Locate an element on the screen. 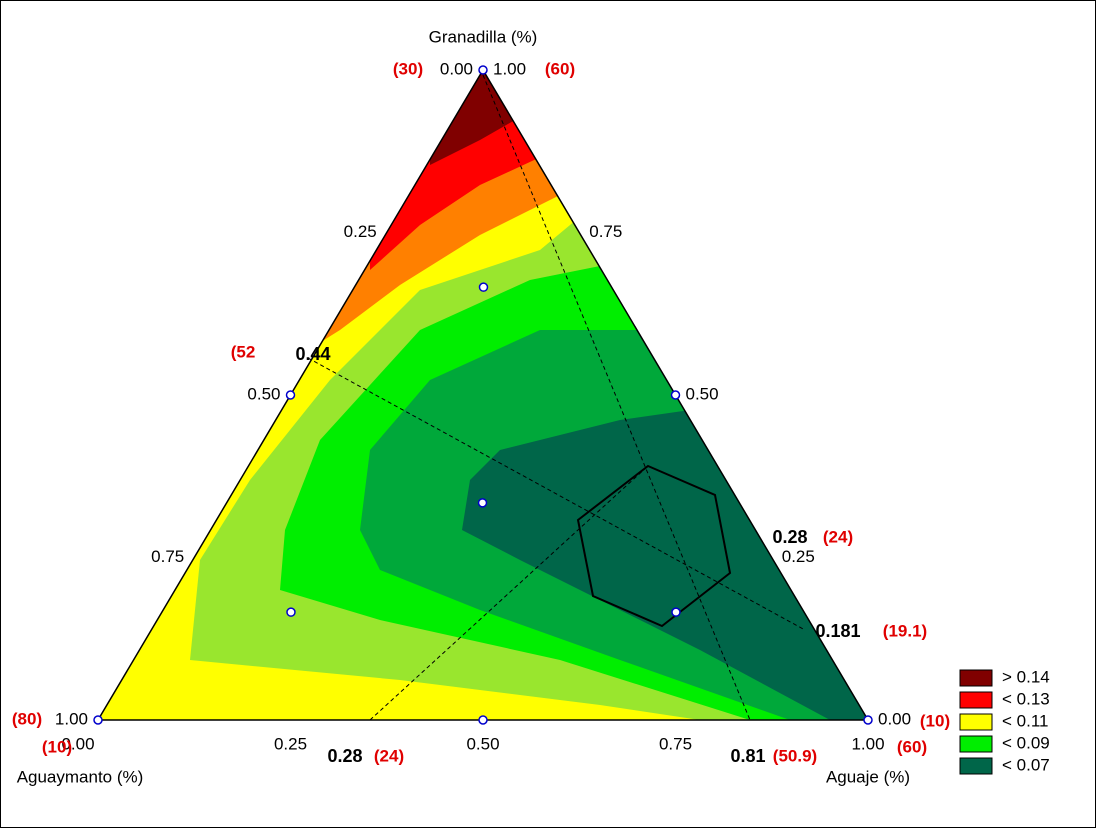  legend-label: < 0.11 is located at coordinates (1025, 720).